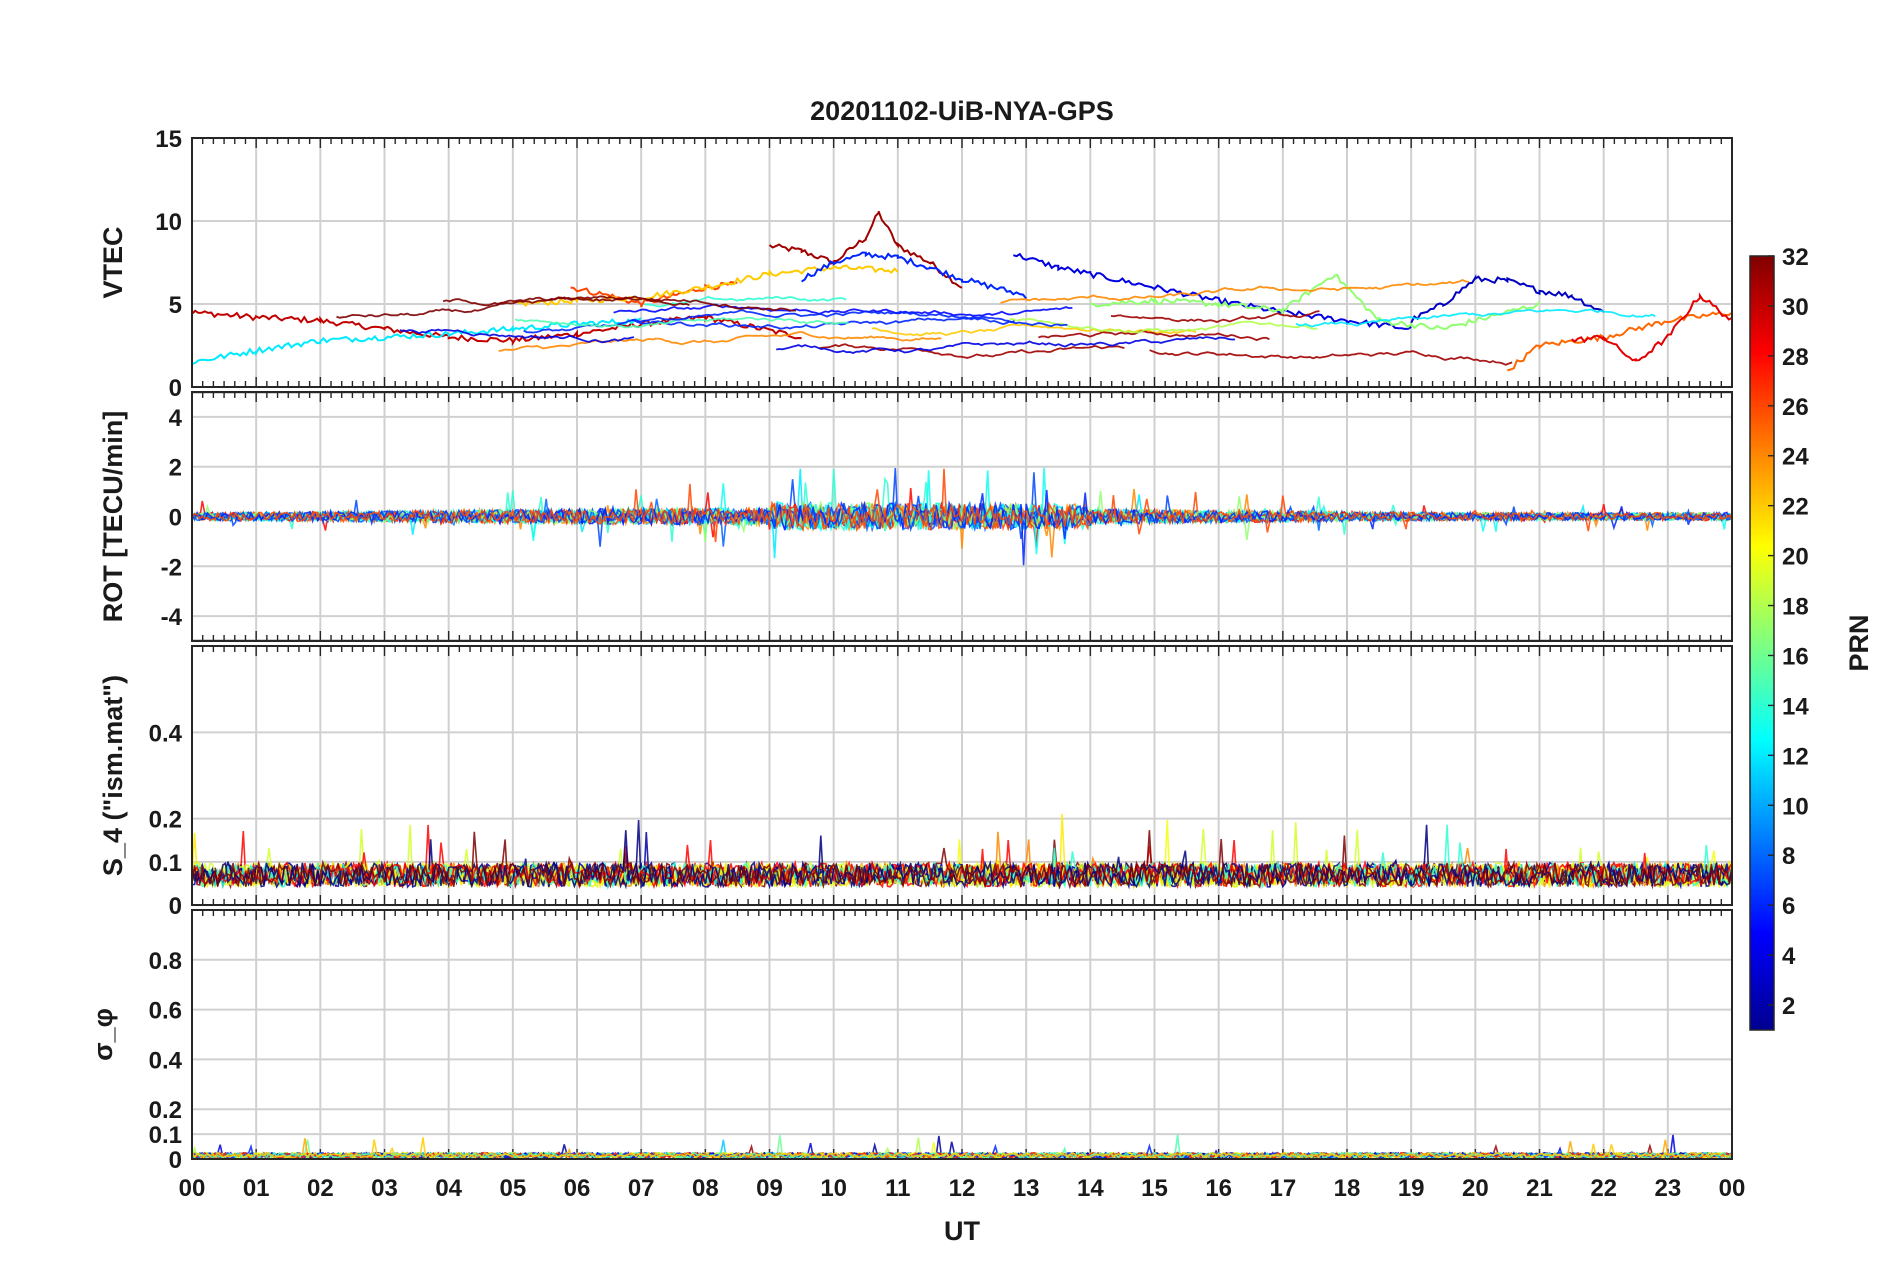 The image size is (1902, 1272). Describe the element at coordinates (1789, 956) in the screenshot. I see `colorbar-tick-label: 4` at that location.